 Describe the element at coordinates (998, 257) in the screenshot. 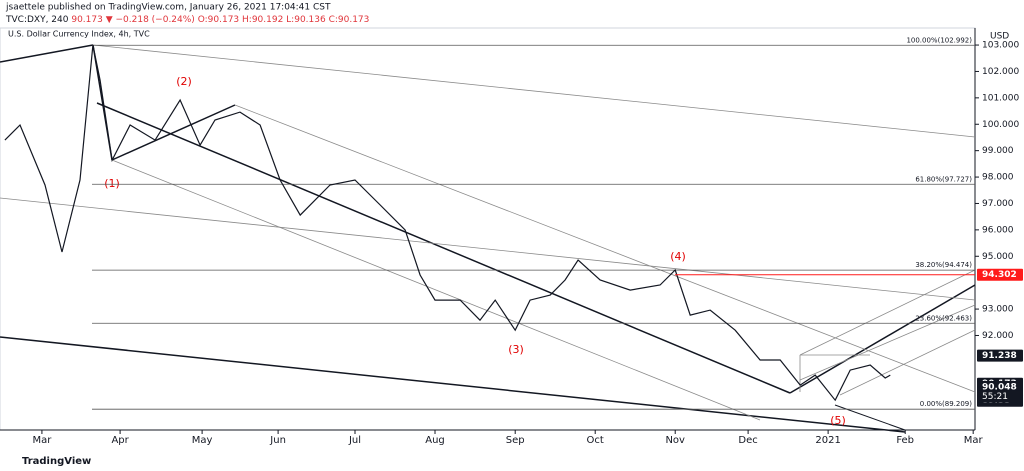

I see `y-tick-label: 95.000` at that location.